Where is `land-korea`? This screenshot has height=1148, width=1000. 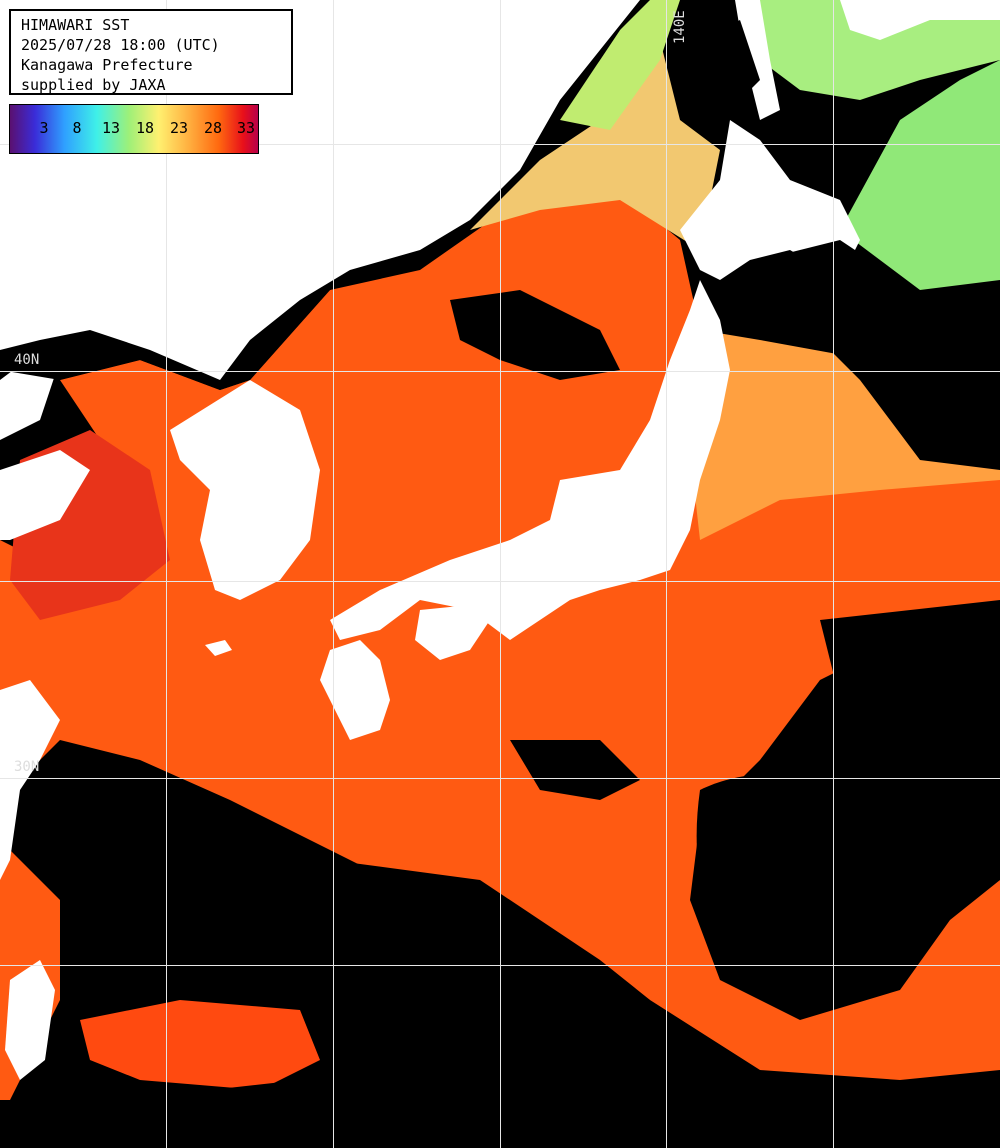 land-korea is located at coordinates (245, 490).